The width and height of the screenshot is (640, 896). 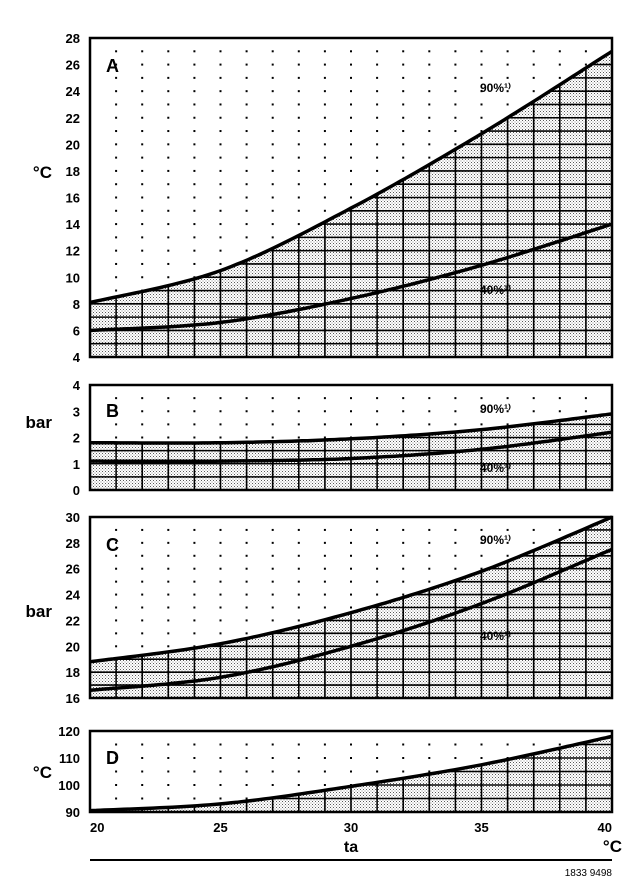 I want to click on x-axis-title: ta, so click(x=351, y=847).